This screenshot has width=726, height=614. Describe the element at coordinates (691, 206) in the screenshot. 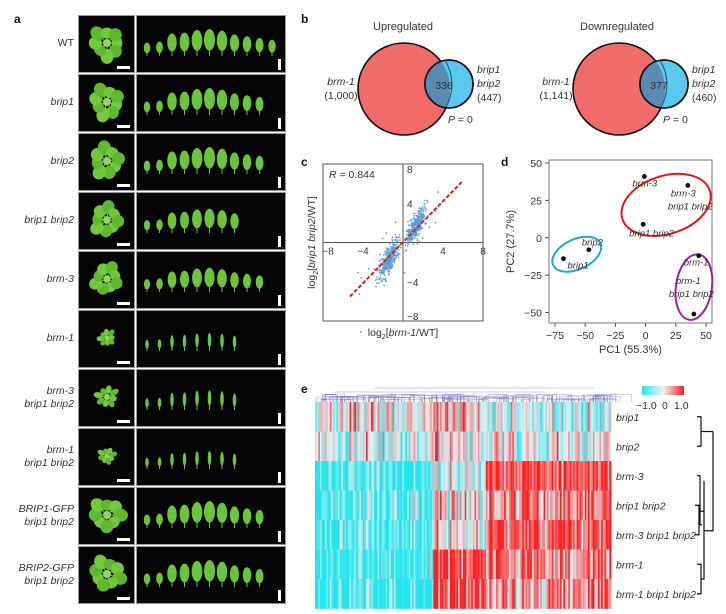

I see `pca-point-label: brip1 brip2` at that location.